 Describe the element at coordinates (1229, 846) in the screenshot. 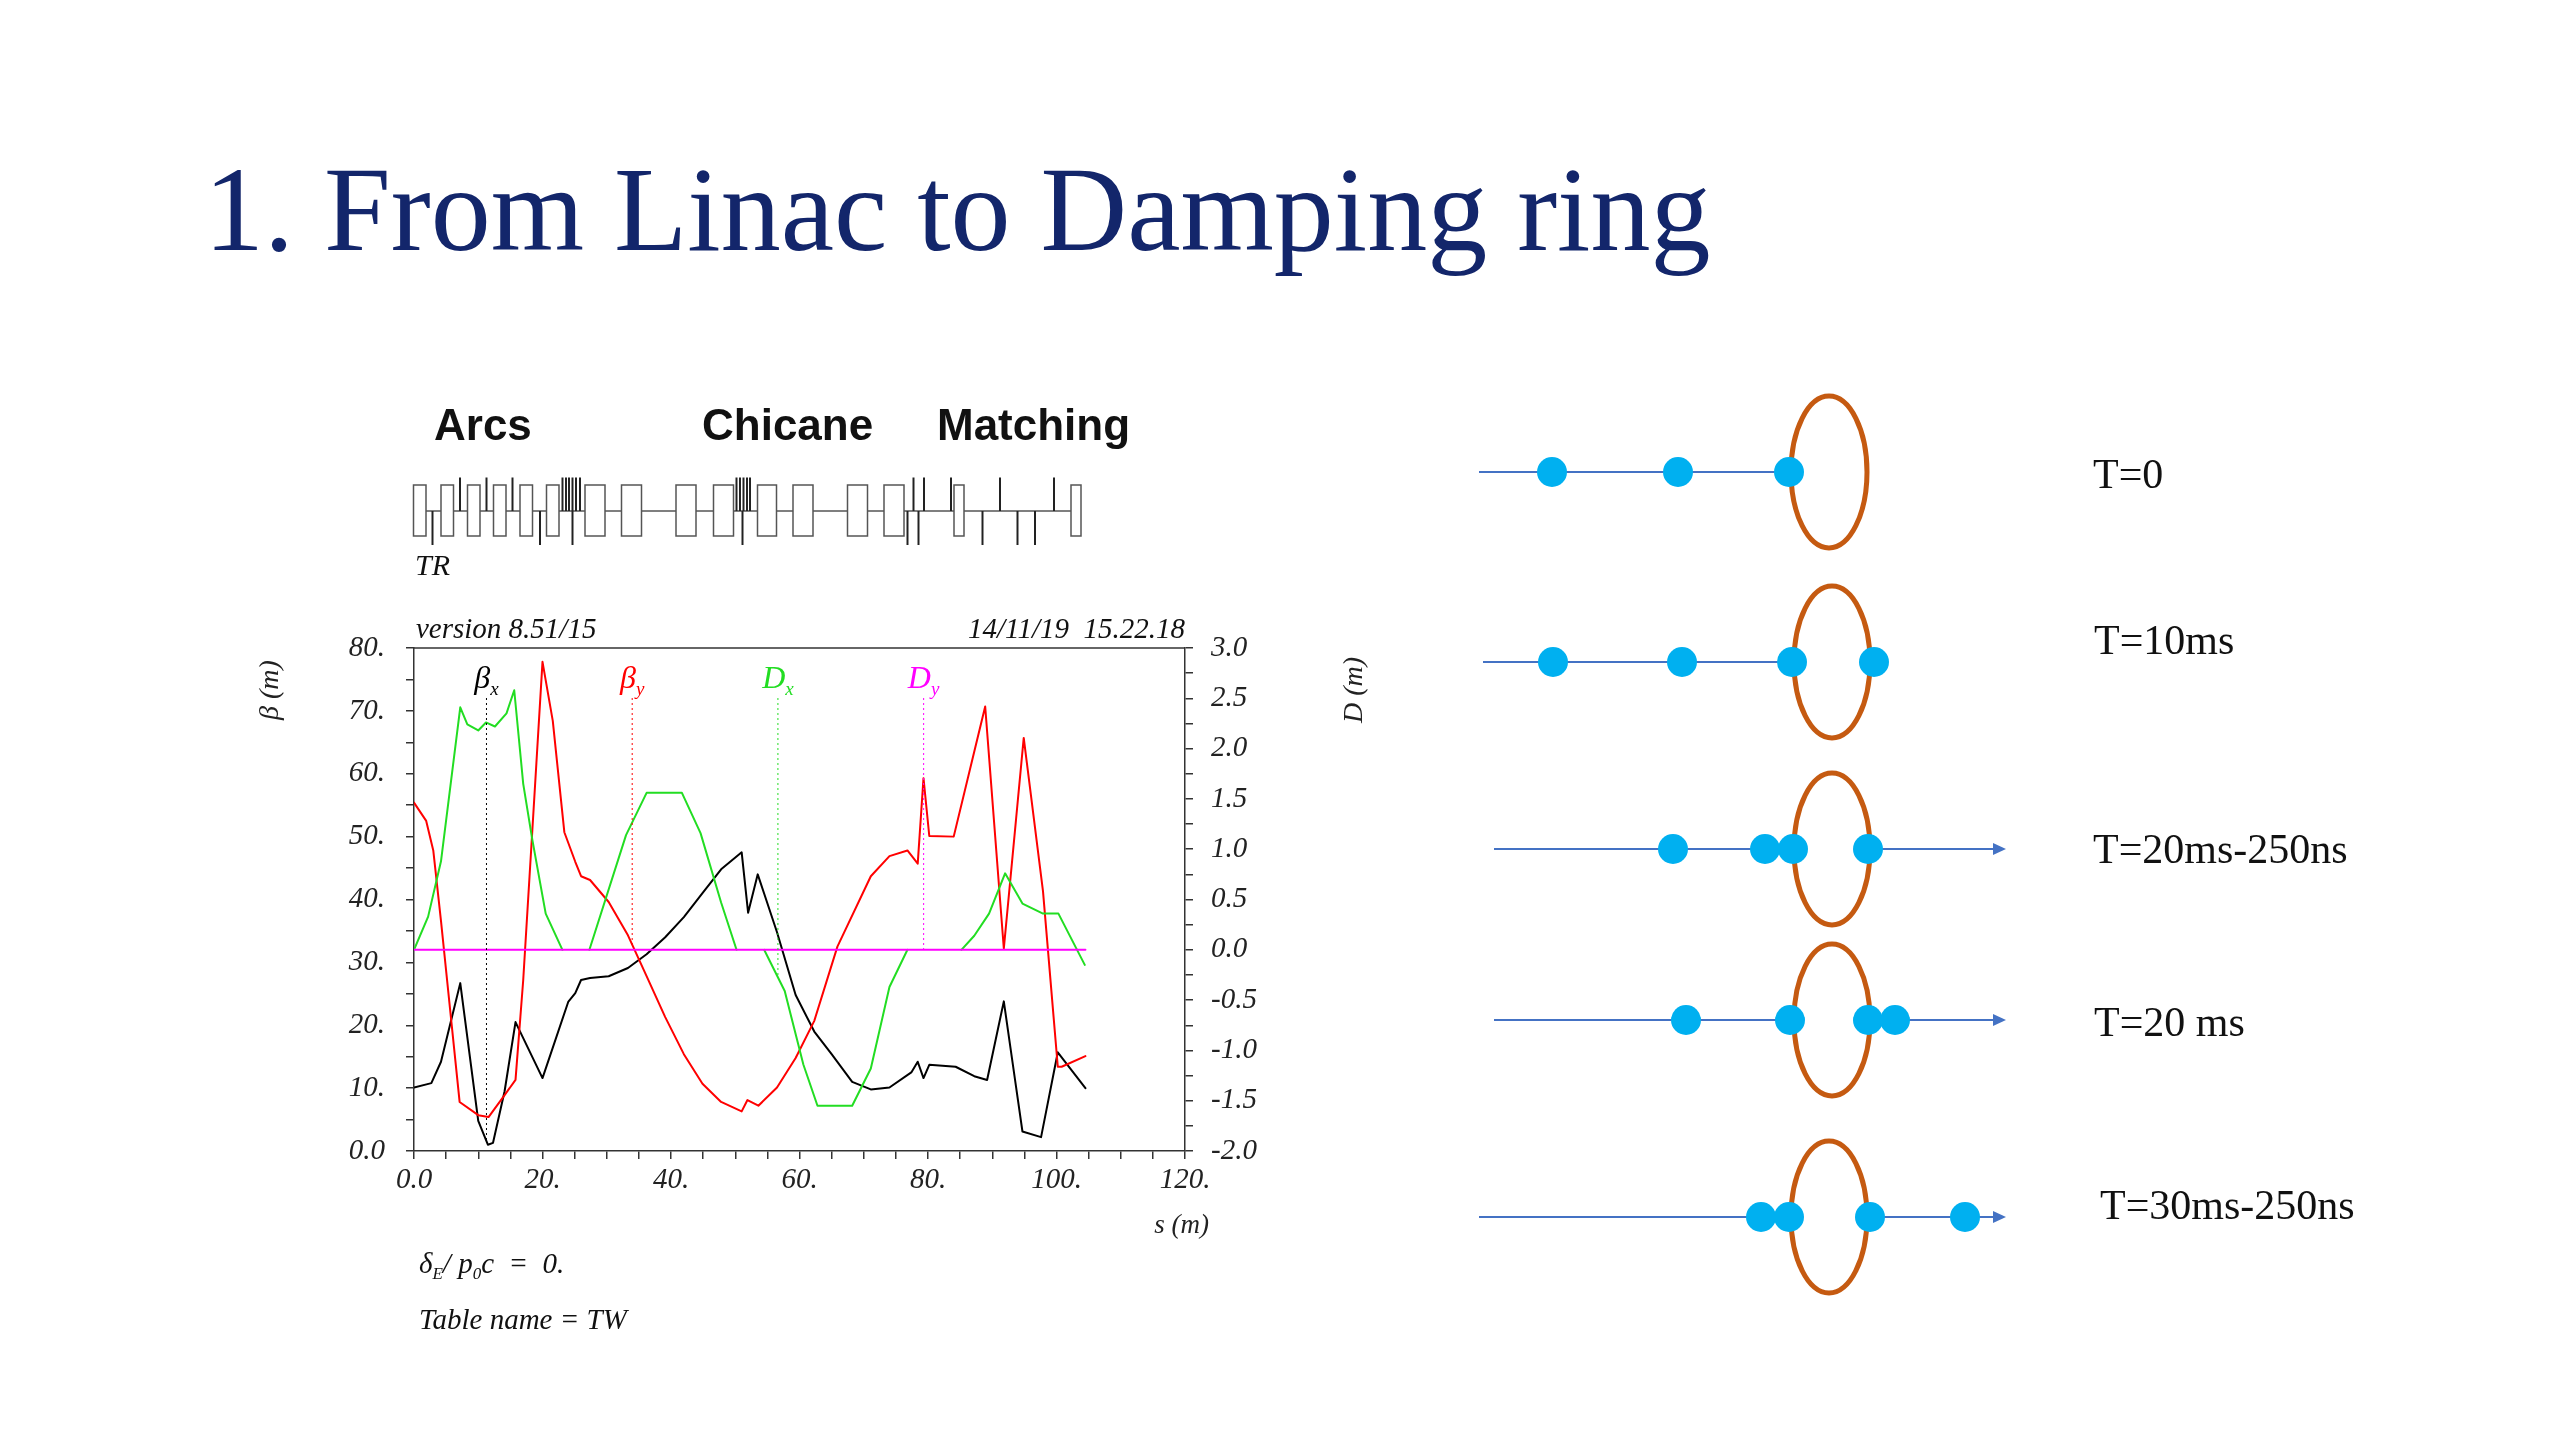

I see `y2-tick-label: 1.0` at that location.